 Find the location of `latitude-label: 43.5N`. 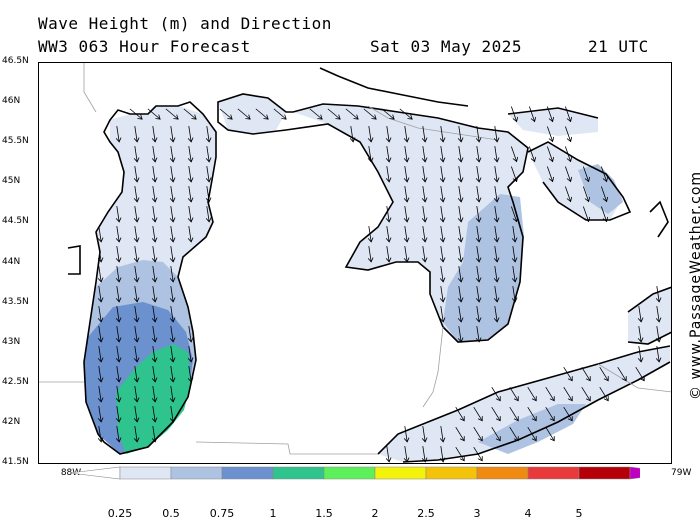

latitude-label: 43.5N is located at coordinates (15, 301).